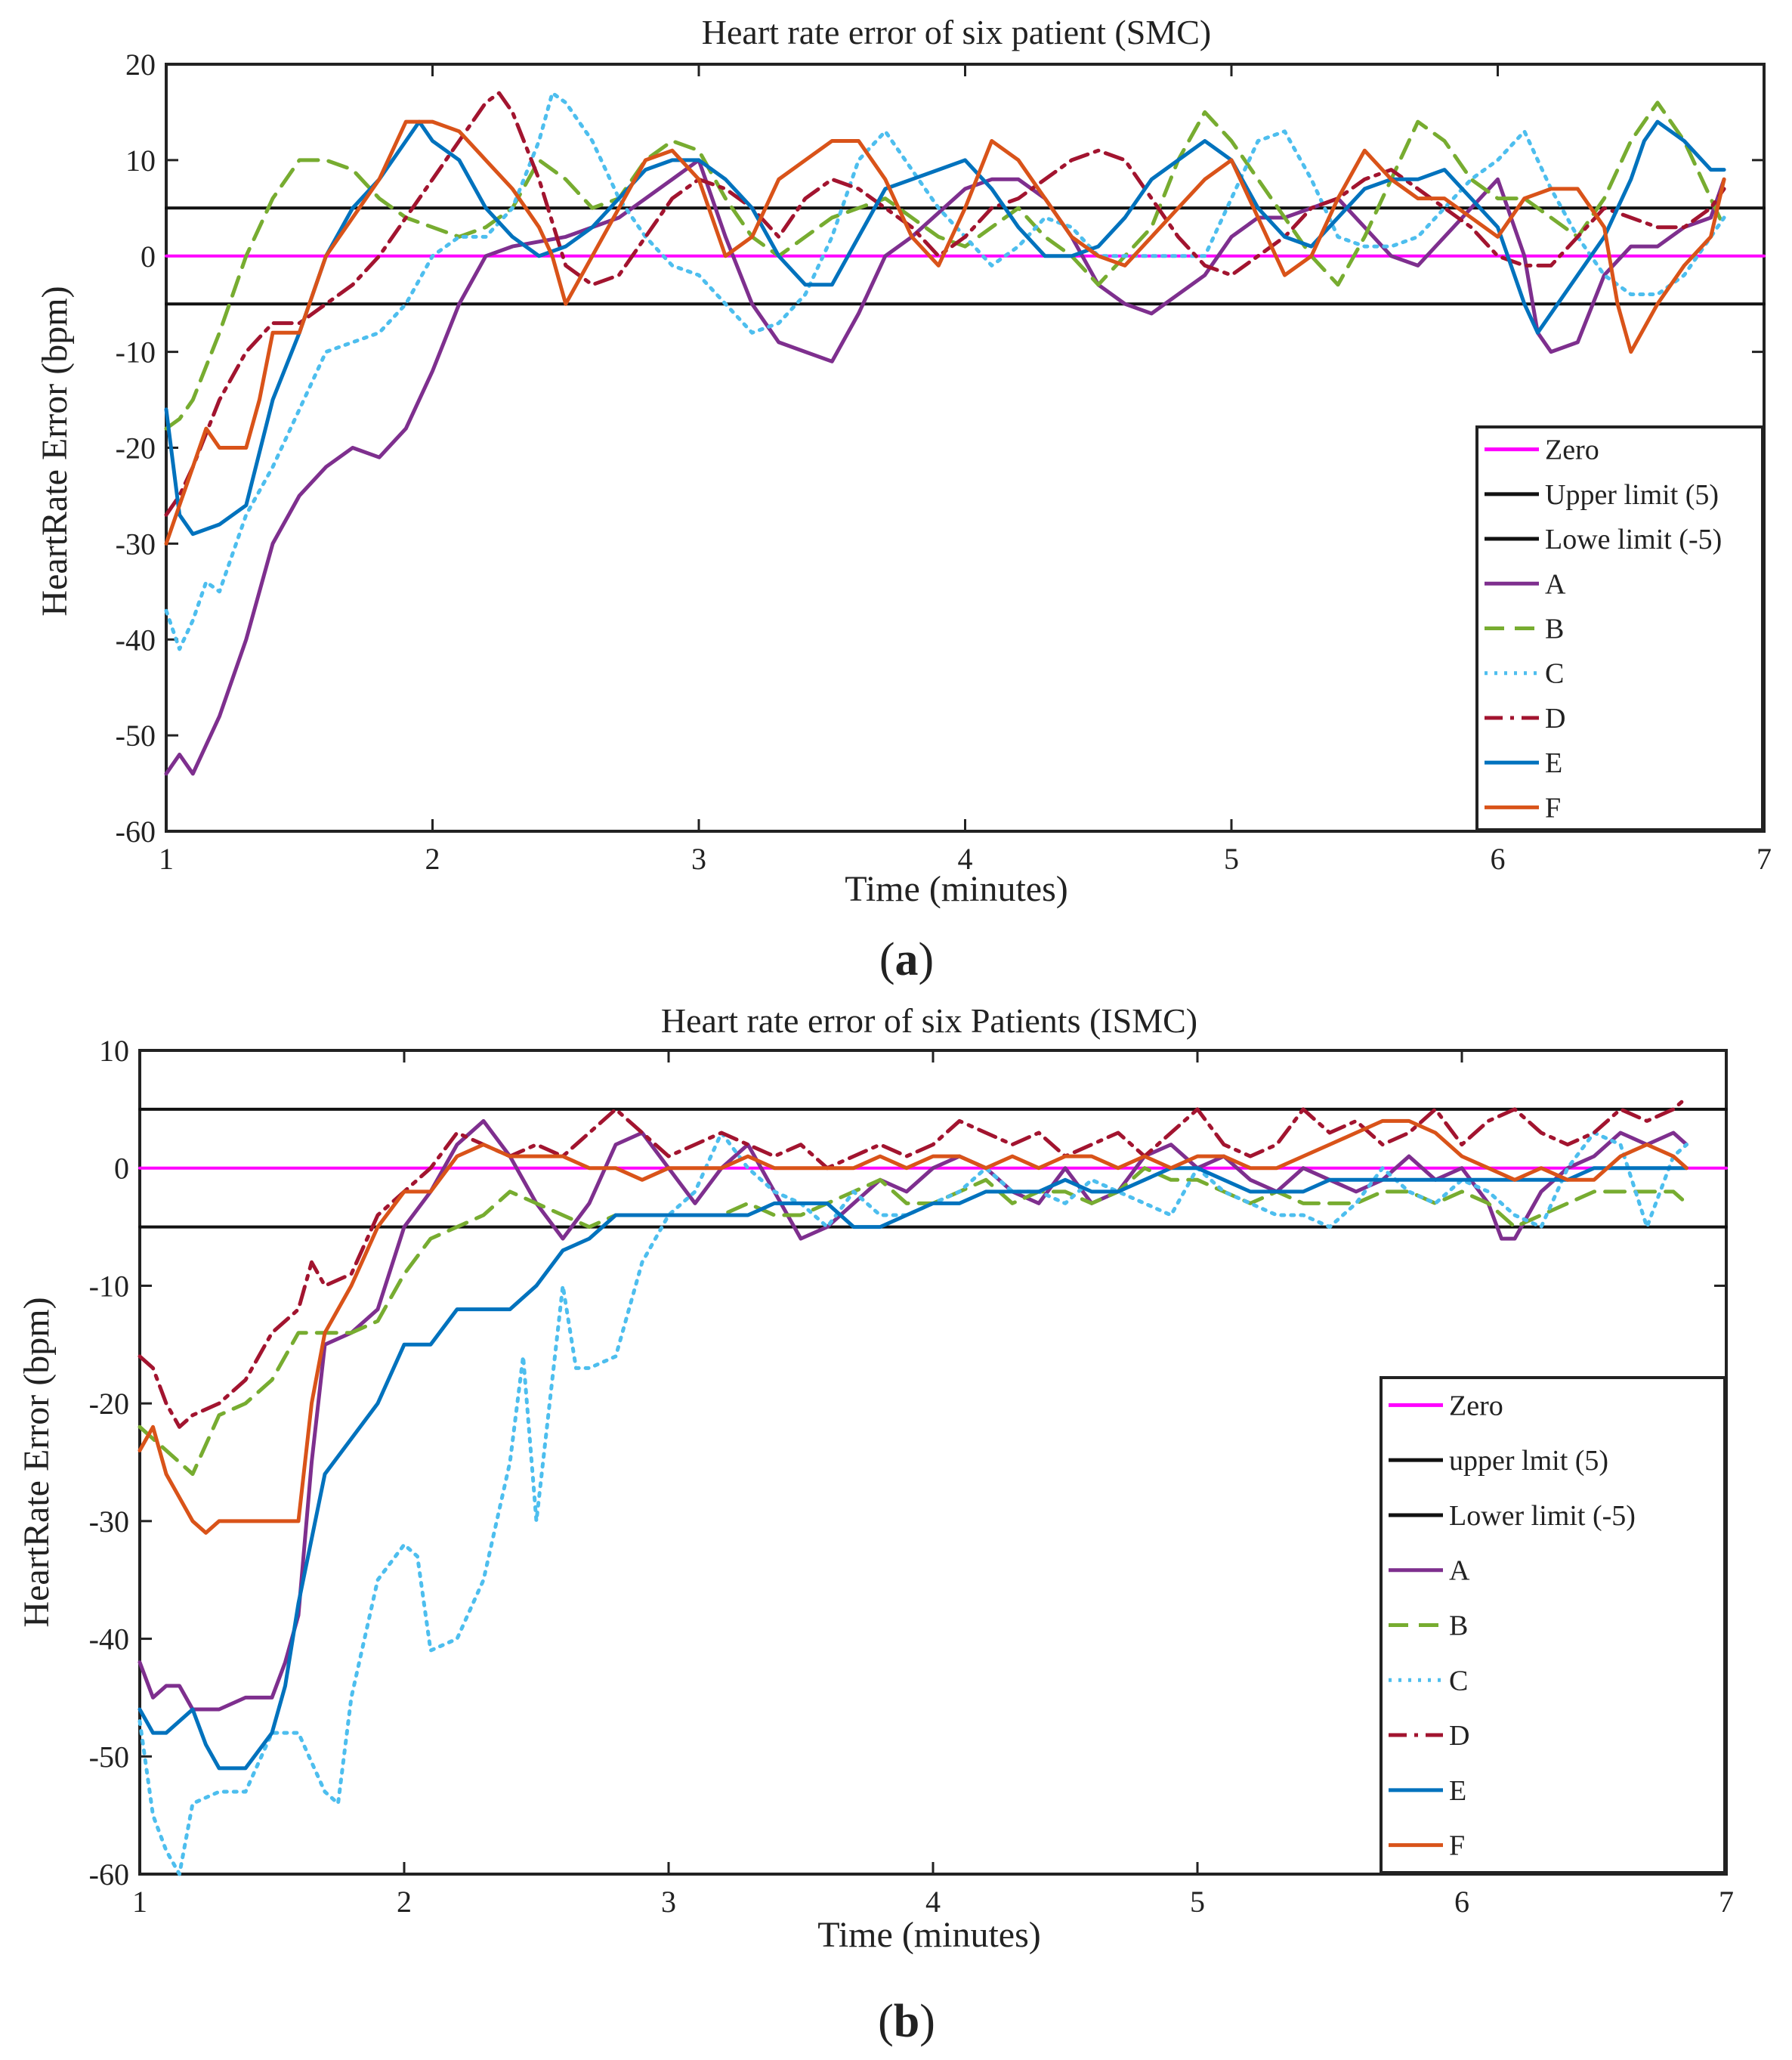 This screenshot has height=2060, width=1792. I want to click on panel-label-a: (a), so click(906, 960).